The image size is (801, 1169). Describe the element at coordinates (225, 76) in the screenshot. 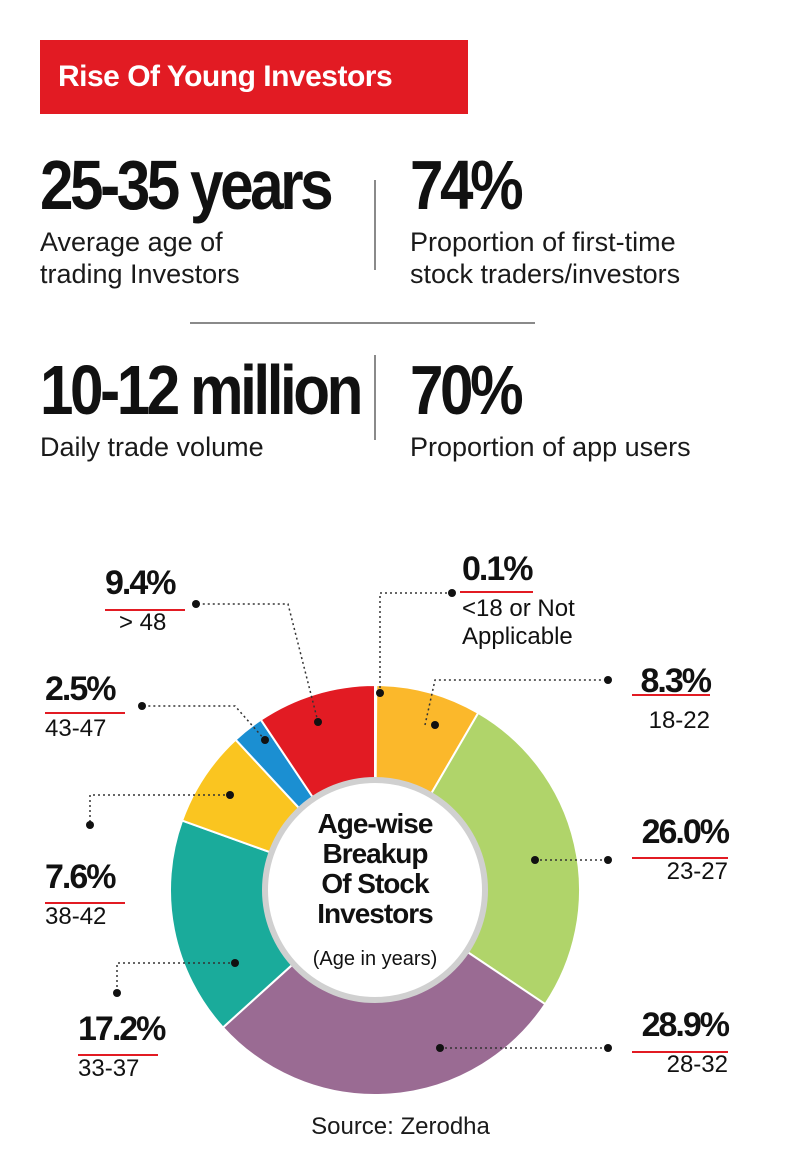

I see `page-title: Rise Of Young Investors` at that location.